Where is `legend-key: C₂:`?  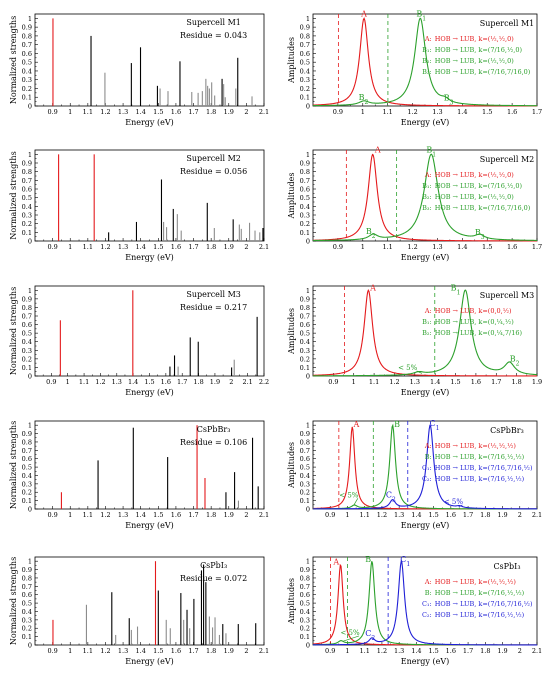
legend-key: C₂: is located at coordinates (427, 479).